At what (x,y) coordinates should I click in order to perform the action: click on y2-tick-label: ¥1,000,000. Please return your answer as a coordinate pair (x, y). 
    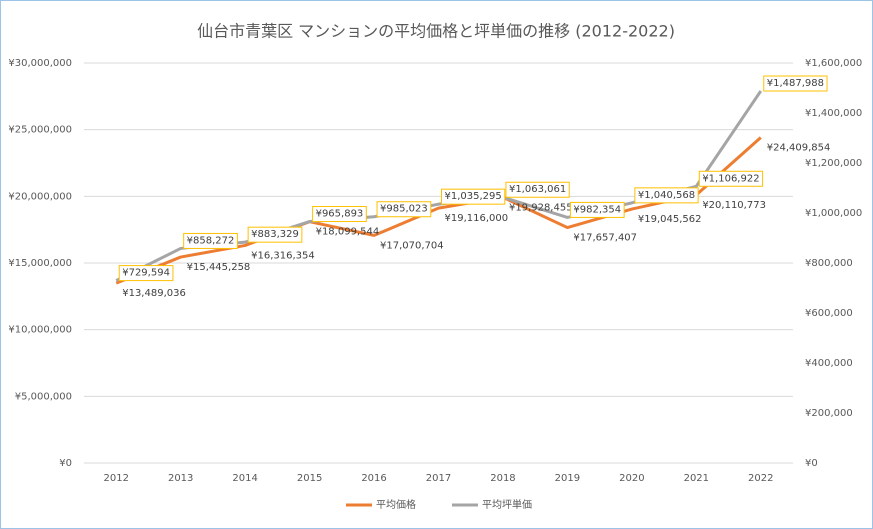
    Looking at the image, I should click on (833, 213).